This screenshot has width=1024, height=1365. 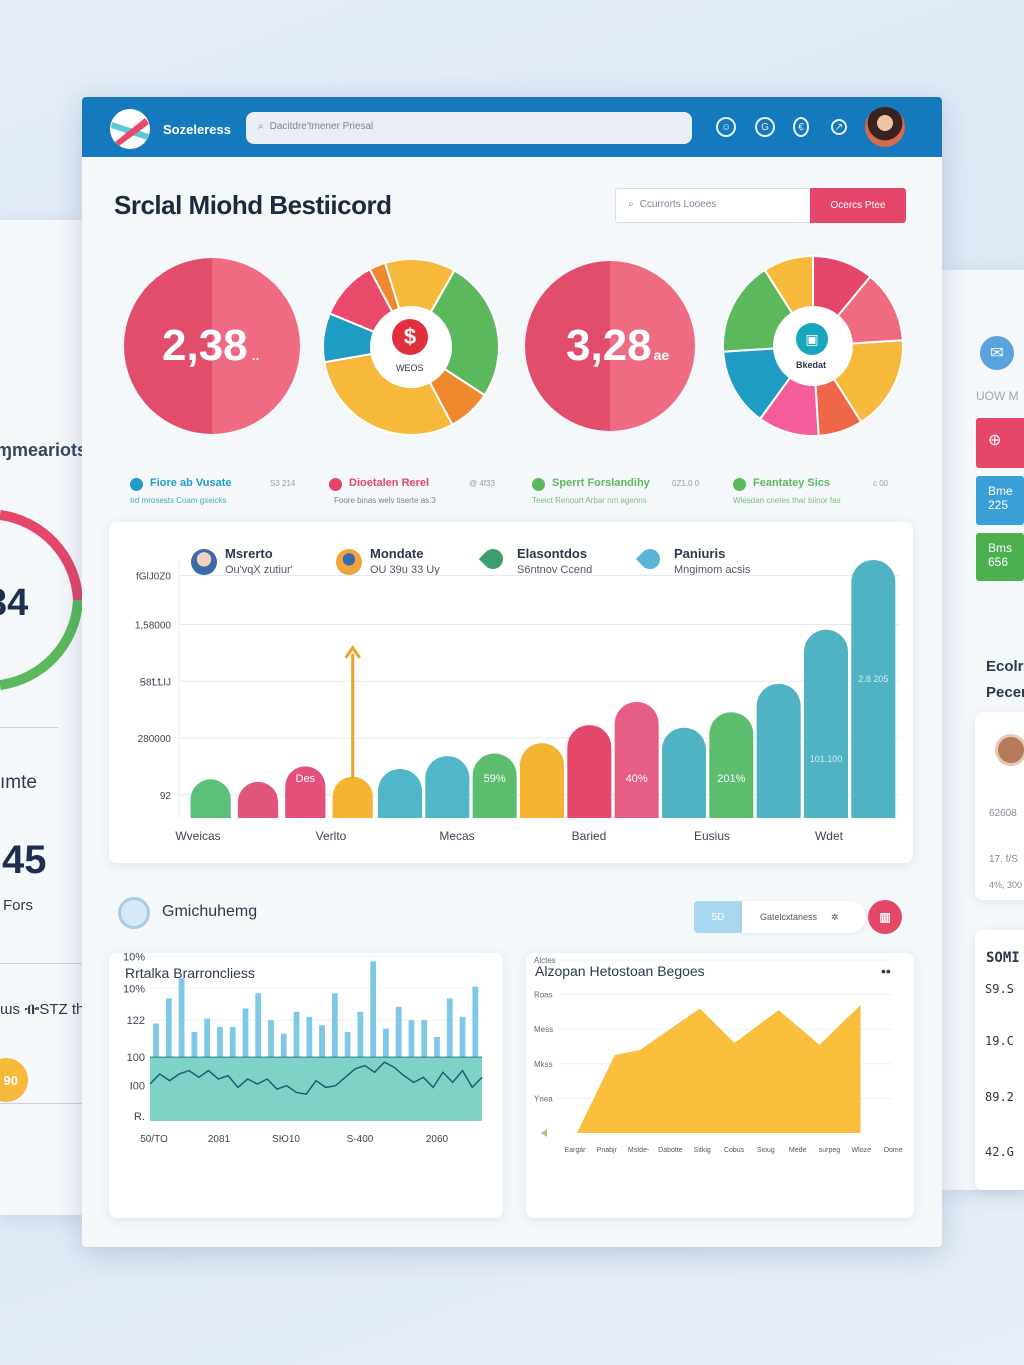 I want to click on left-badge: 90, so click(x=14, y=1080).